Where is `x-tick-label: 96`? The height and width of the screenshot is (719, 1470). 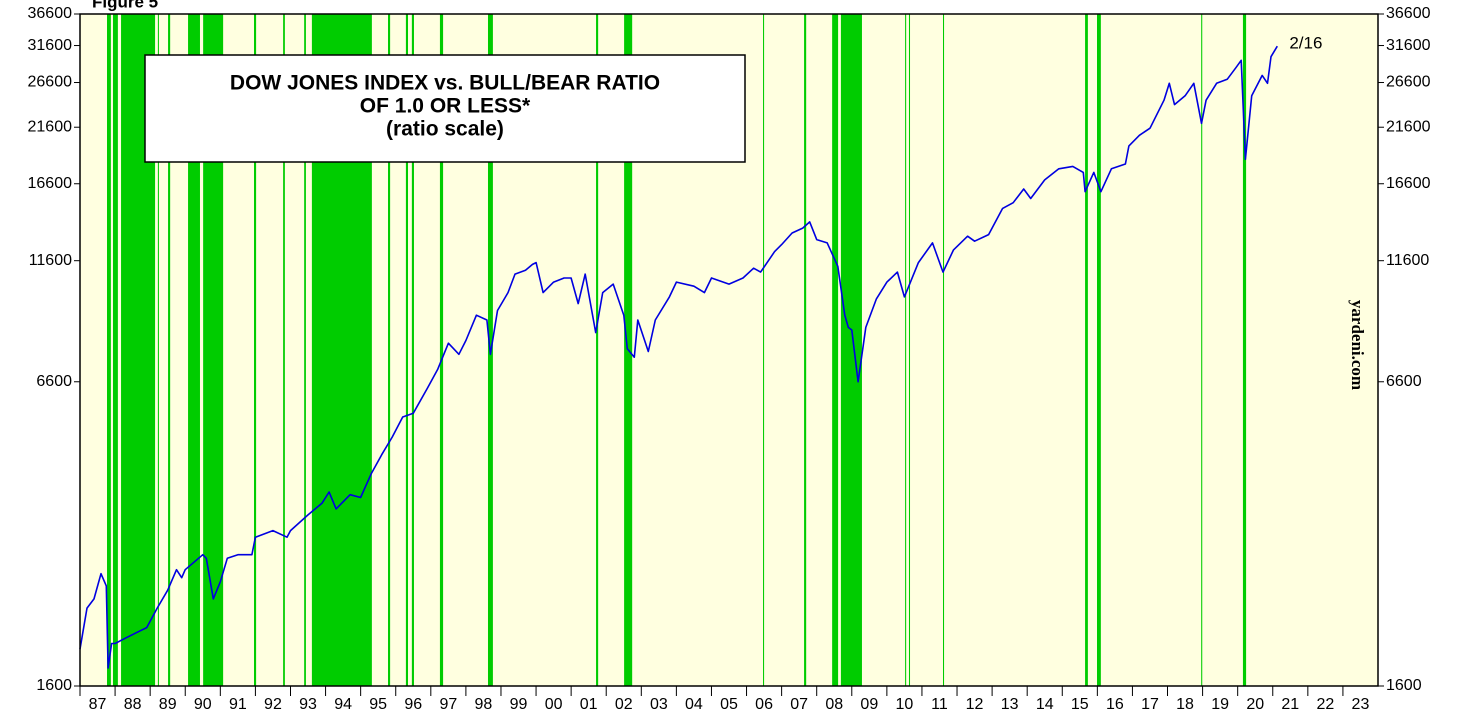
x-tick-label: 96 is located at coordinates (413, 704).